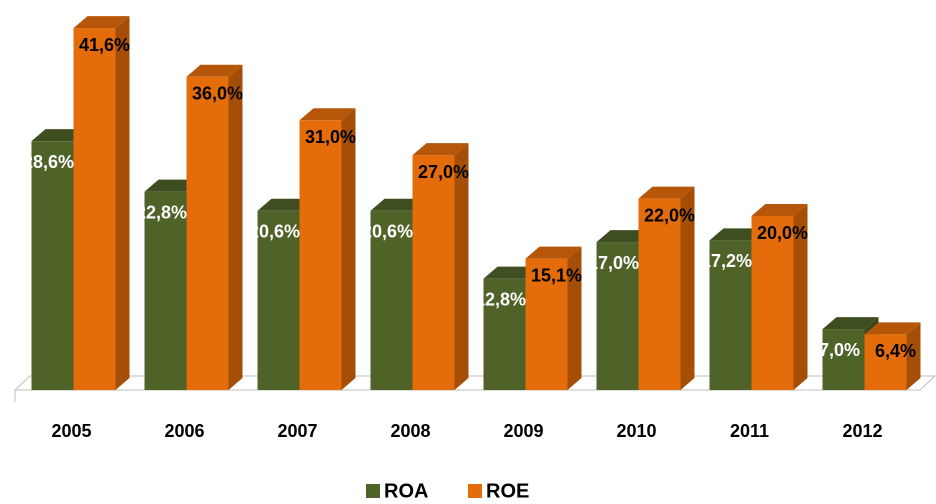 The image size is (936, 504). I want to click on data-label: 17,2%, so click(726, 261).